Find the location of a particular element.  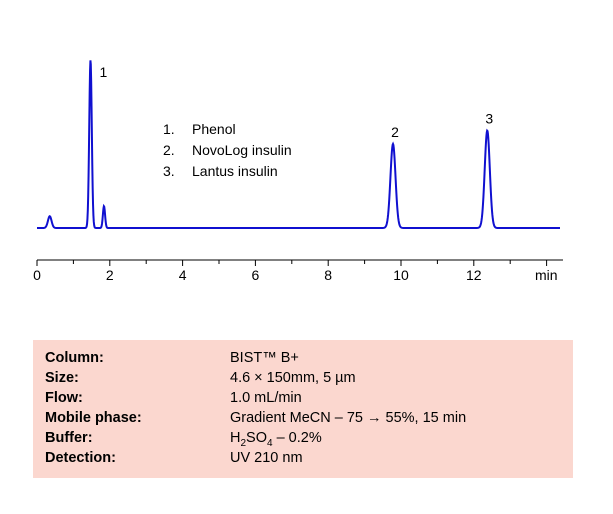

x-tick-label: 2 is located at coordinates (110, 275).